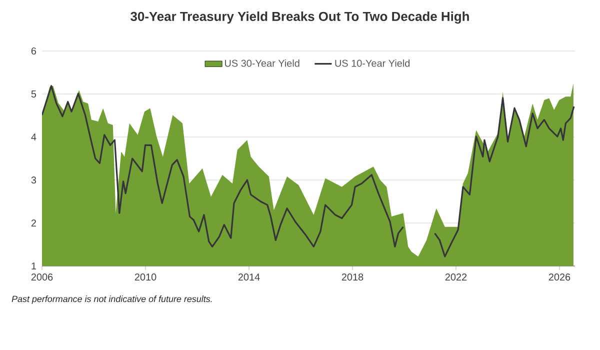 The image size is (600, 350). I want to click on chart-title: 30-Year Treasury Yield Breaks Out To Two Decade High, so click(299, 18).